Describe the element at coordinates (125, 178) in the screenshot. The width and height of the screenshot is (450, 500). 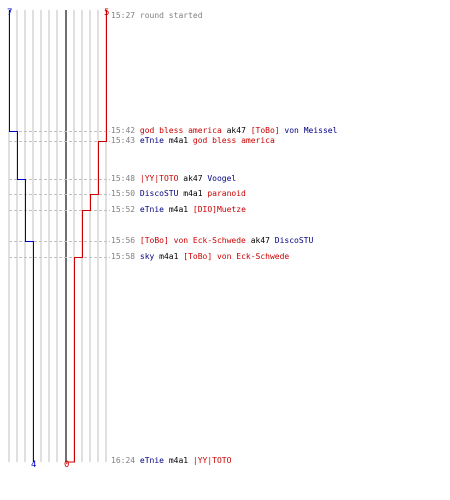
I see `event-time: 15:48` at that location.